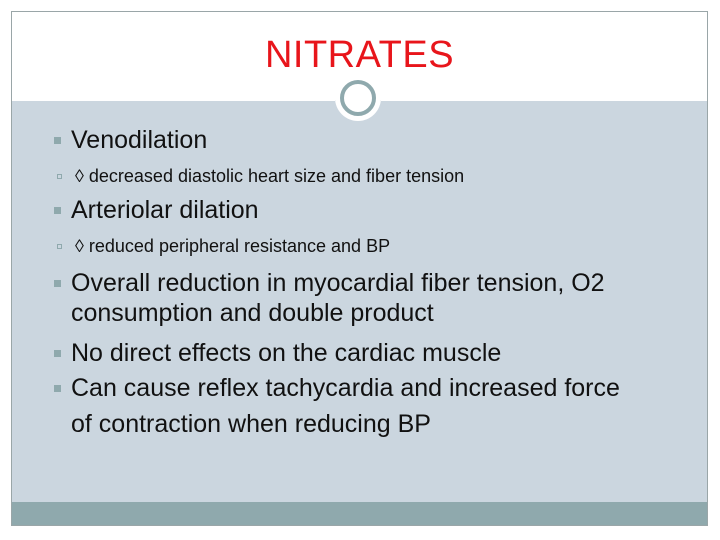  What do you see at coordinates (252, 313) in the screenshot?
I see `bullet-overall-reduction-line-2: consumption and double product` at bounding box center [252, 313].